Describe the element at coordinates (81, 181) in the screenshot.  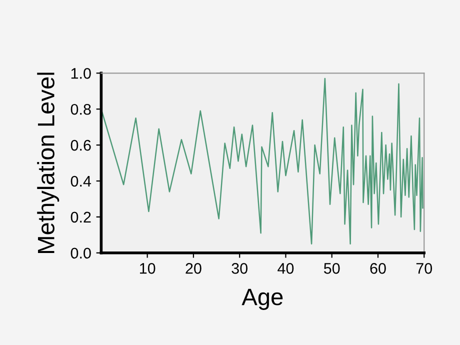
I see `y-tick-label: 0.4` at that location.